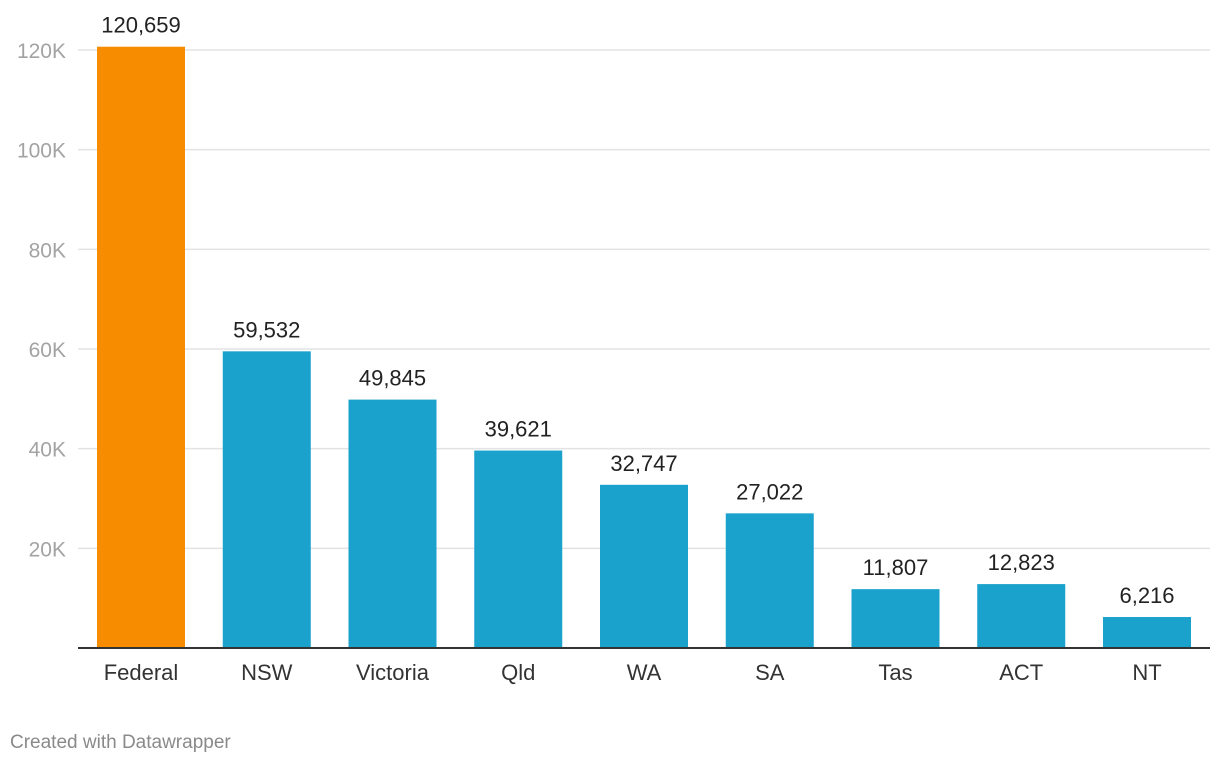 The width and height of the screenshot is (1220, 768). Describe the element at coordinates (41, 51) in the screenshot. I see `y-tick-label: 120K` at that location.